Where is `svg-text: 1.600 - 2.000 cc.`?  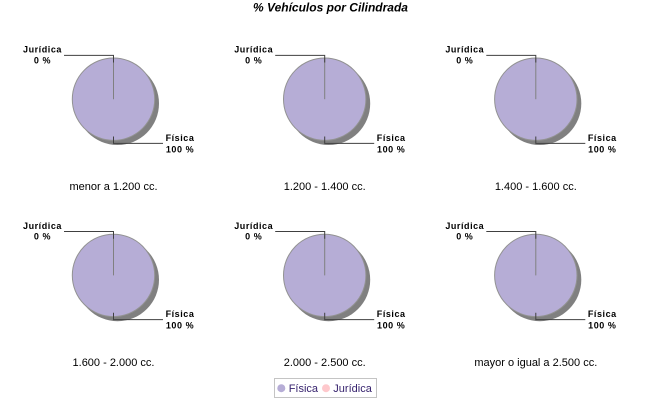
svg-text: 1.600 - 2.000 cc. is located at coordinates (114, 363).